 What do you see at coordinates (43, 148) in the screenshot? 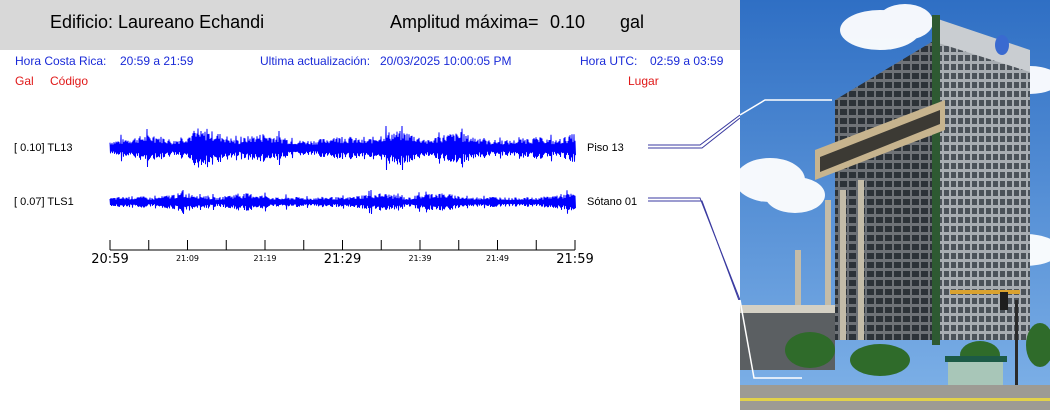
I see `channel-label-tl13: [ 0.10] TL13` at bounding box center [43, 148].